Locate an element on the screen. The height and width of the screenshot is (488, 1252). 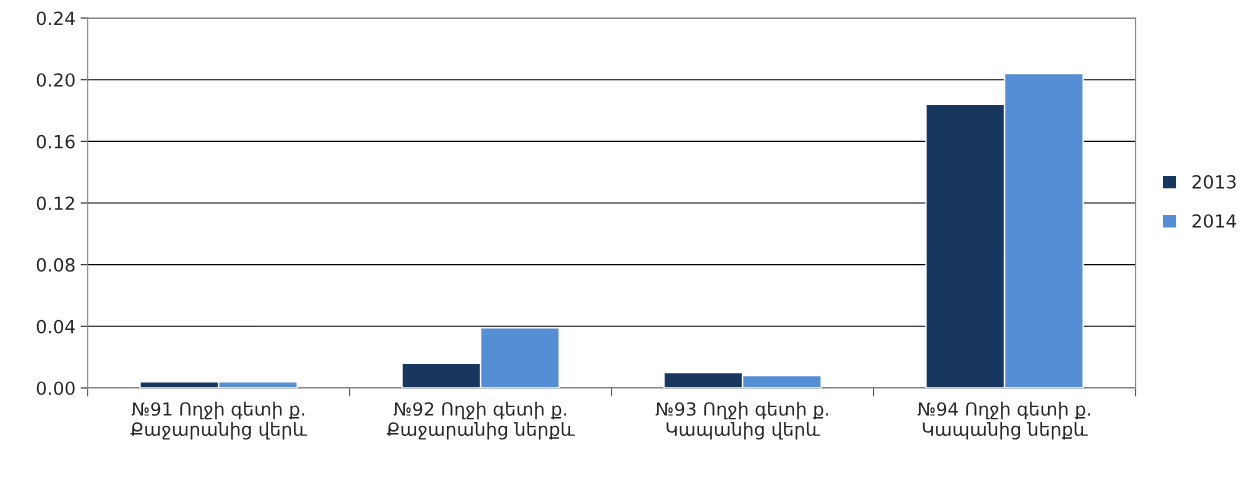
x-tick-label: №93 Ողջի գետի ք. Կապանից վերև is located at coordinates (742, 420).